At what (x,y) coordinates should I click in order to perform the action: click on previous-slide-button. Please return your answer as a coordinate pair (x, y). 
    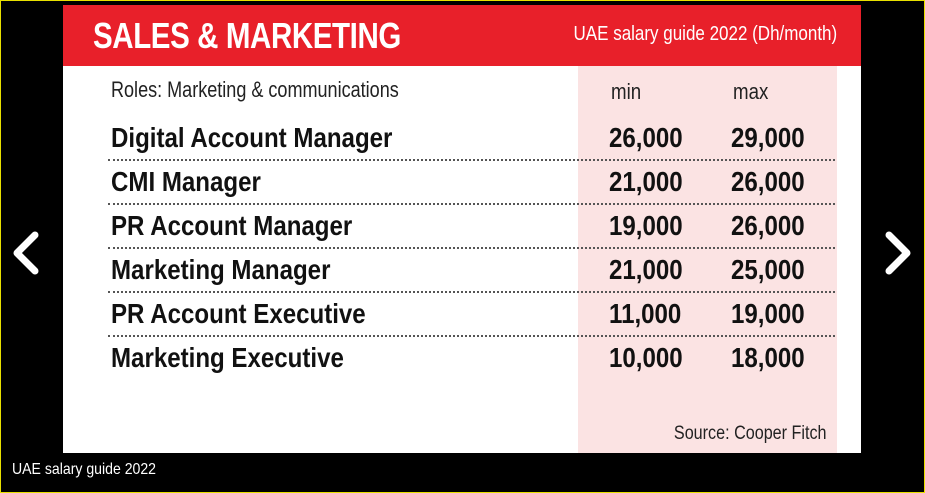
    Looking at the image, I should click on (27, 253).